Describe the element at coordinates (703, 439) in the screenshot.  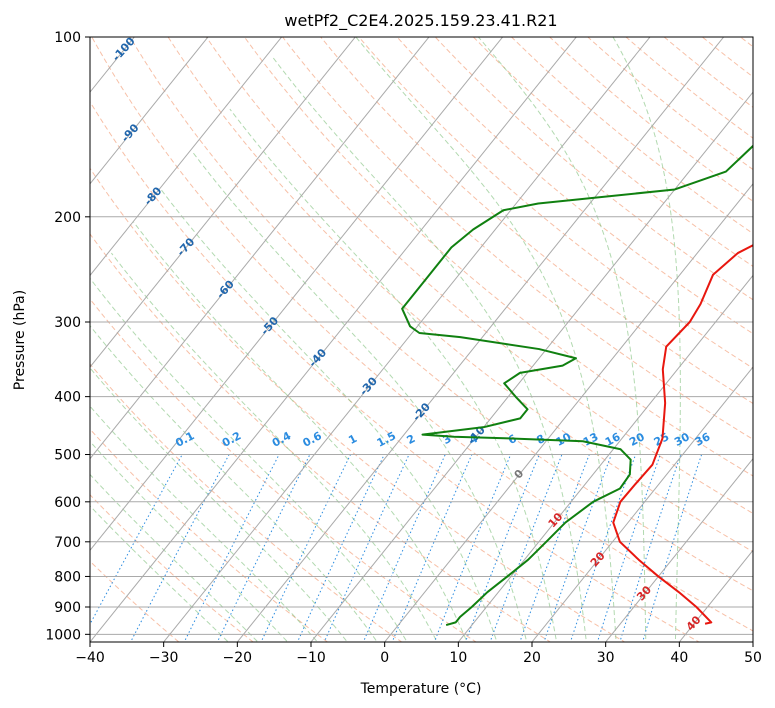
I see `mixing-ratio-label: 36` at that location.